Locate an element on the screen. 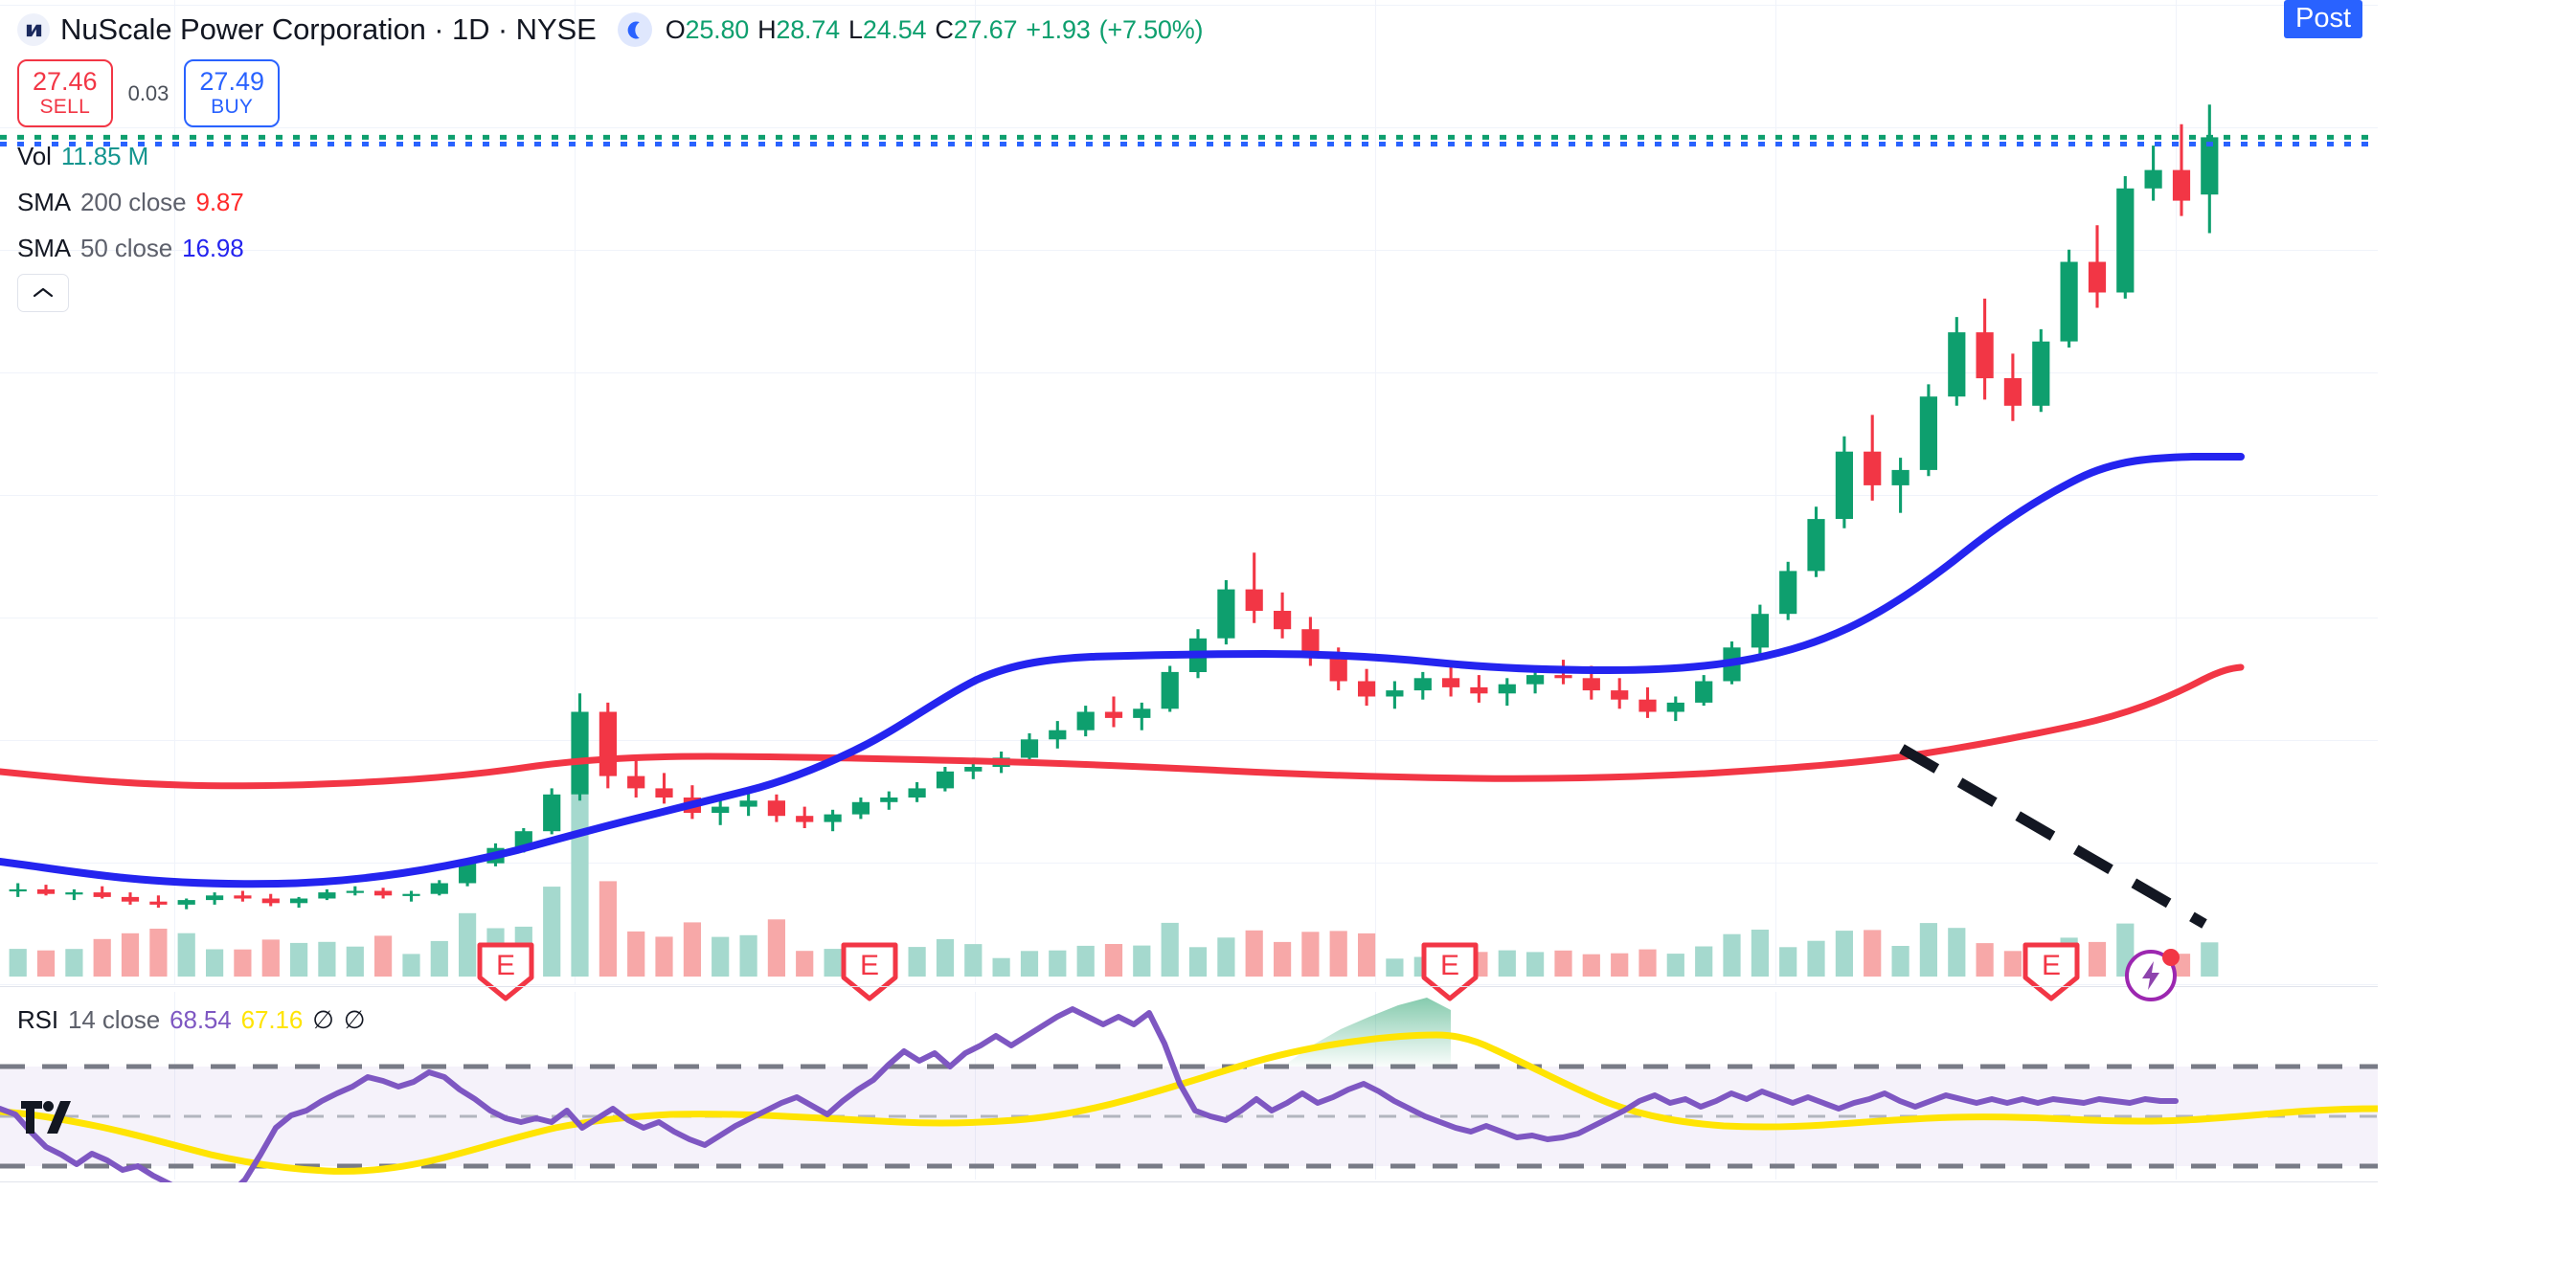 The image size is (2576, 1281). chevron-up-icon is located at coordinates (43, 292).